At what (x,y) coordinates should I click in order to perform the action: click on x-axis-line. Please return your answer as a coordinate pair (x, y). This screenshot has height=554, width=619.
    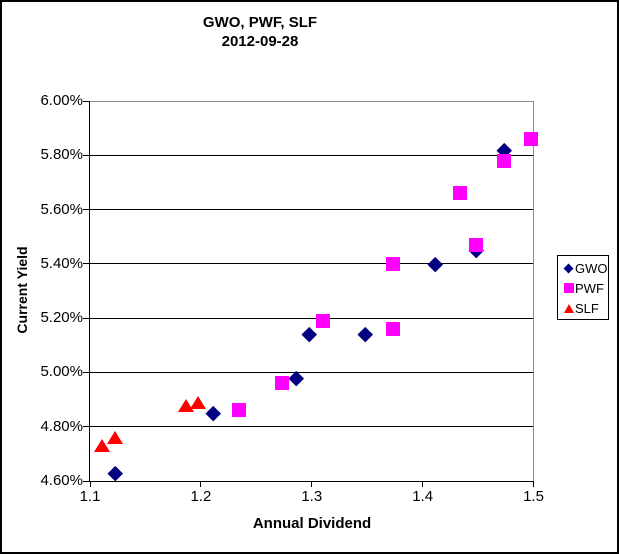
    Looking at the image, I should click on (311, 481).